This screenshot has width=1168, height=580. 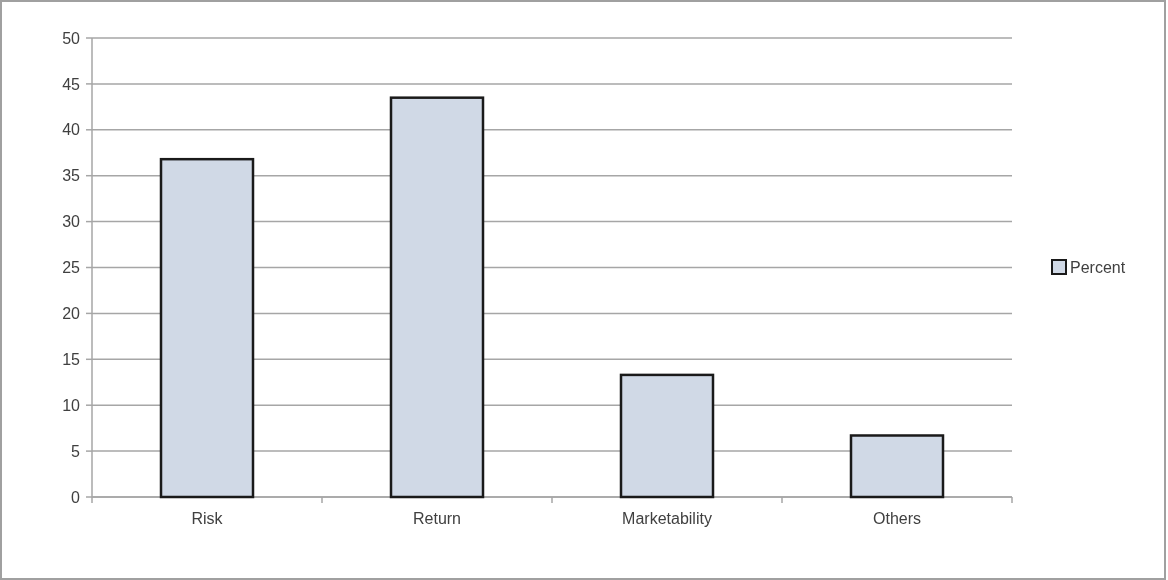 I want to click on x-tick-label: Return, so click(x=437, y=518).